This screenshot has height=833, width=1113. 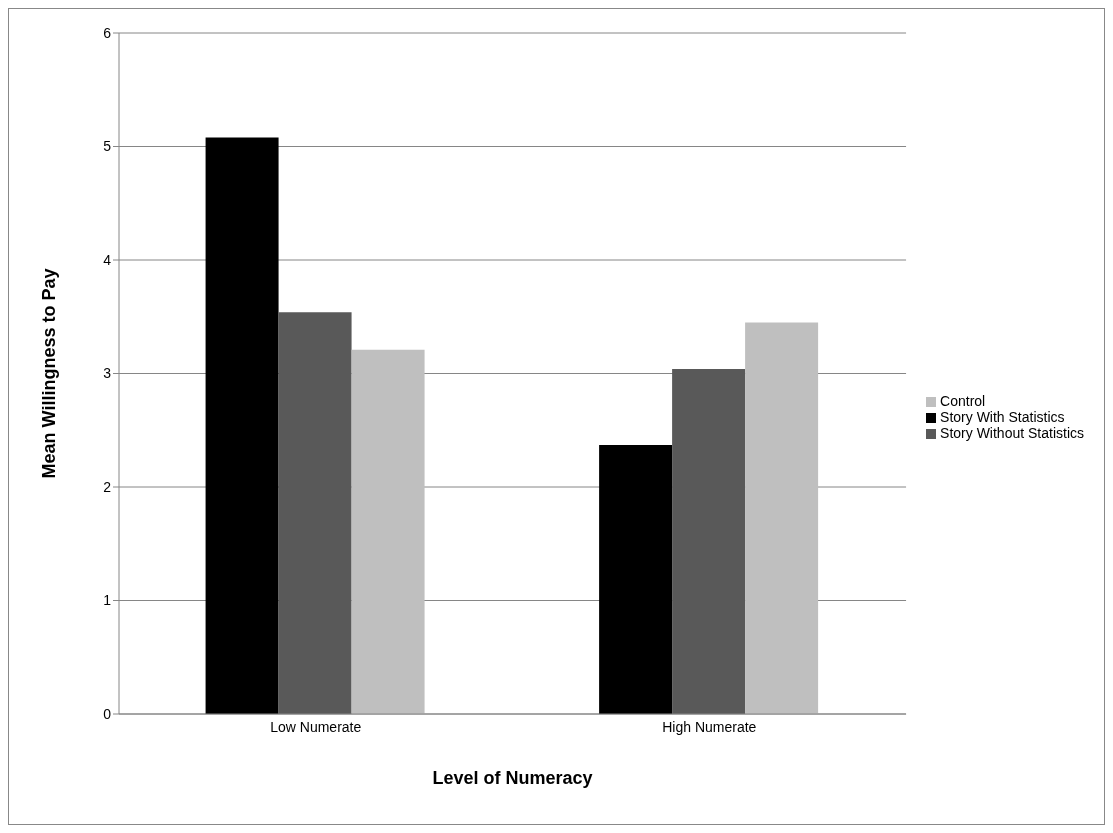 I want to click on legend-label: Story Without Statistics, so click(x=1012, y=432).